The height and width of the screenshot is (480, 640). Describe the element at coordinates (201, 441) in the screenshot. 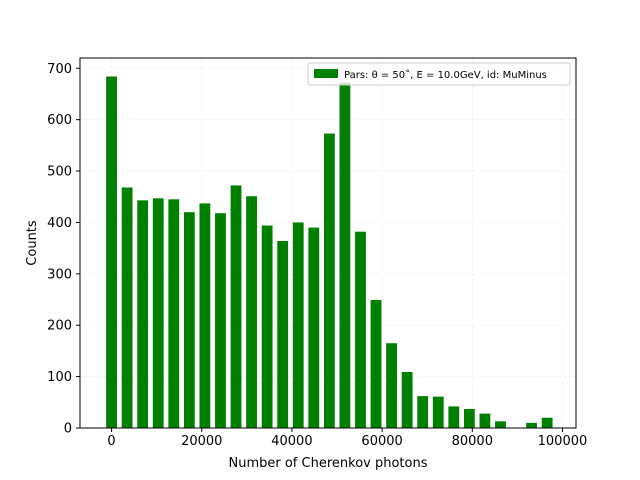

I see `x-tick-label: 20000` at that location.